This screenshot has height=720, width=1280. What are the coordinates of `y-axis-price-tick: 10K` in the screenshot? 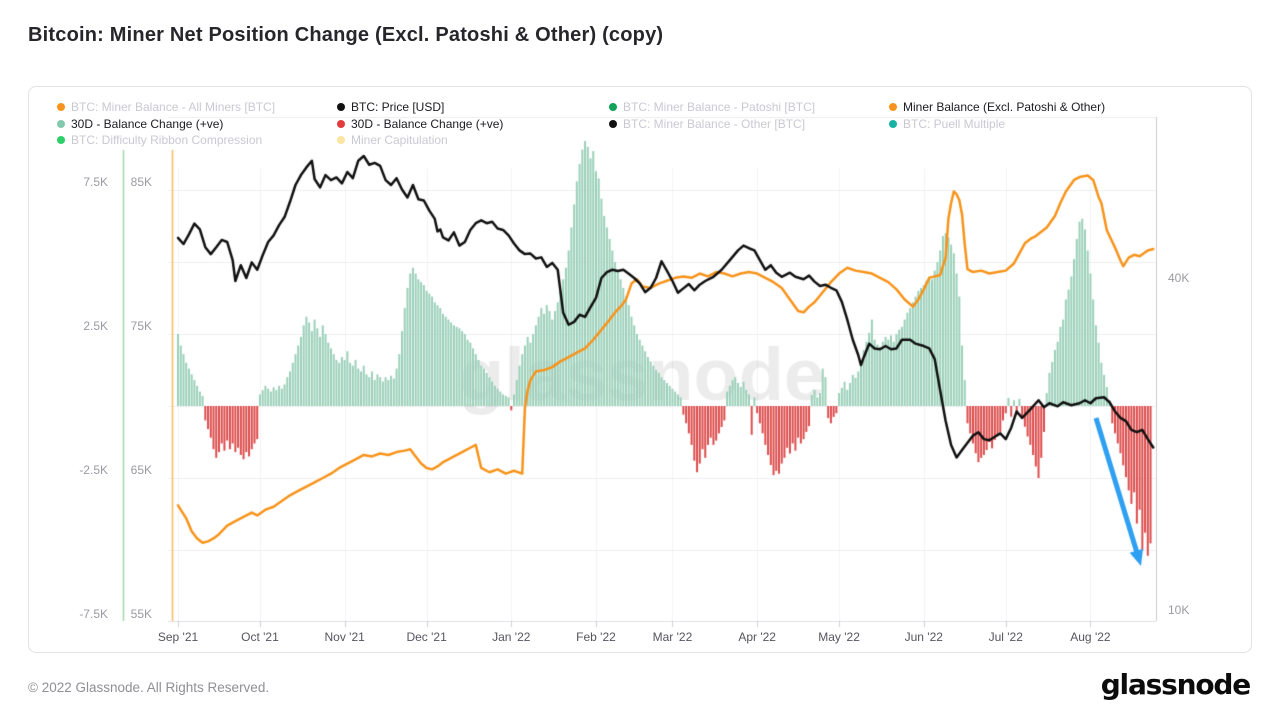 It's located at (1179, 610).